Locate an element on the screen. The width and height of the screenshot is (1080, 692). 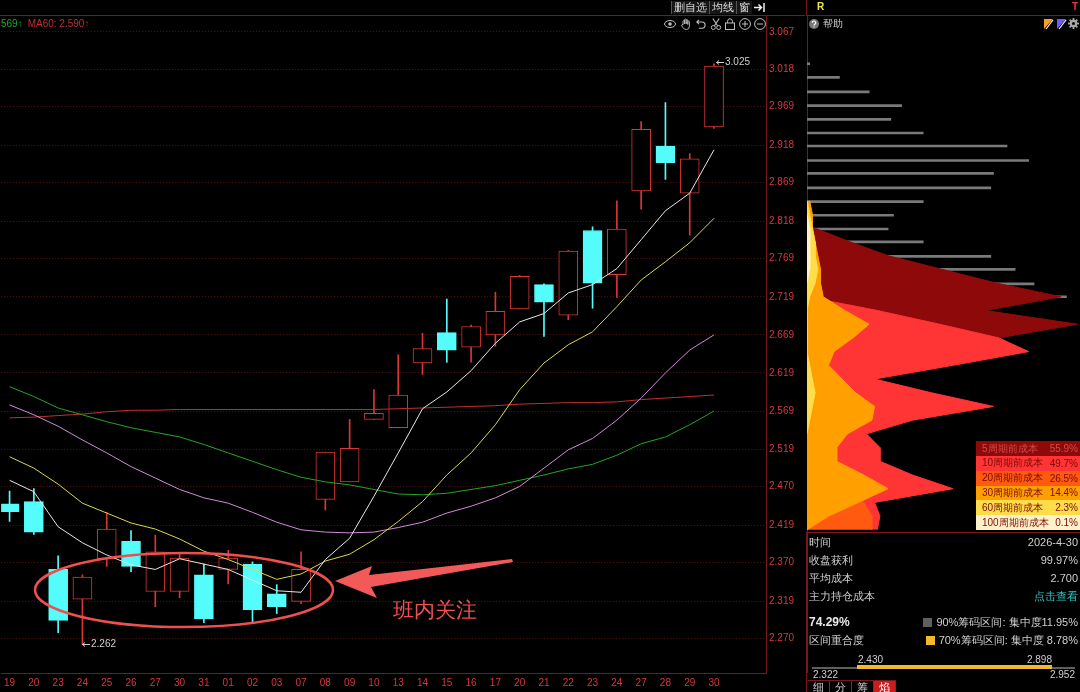
text: 分 is located at coordinates (841, 686).